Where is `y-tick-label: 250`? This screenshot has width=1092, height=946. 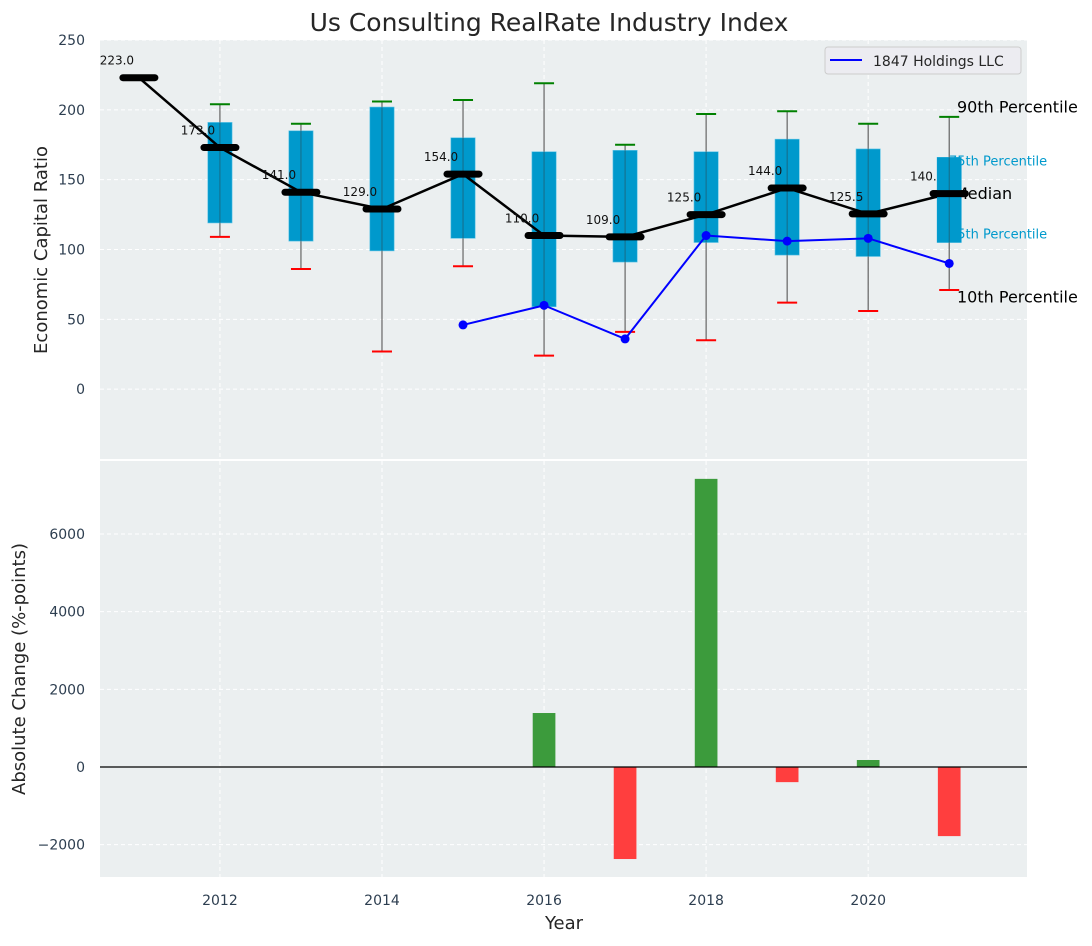
y-tick-label: 250 is located at coordinates (71, 41).